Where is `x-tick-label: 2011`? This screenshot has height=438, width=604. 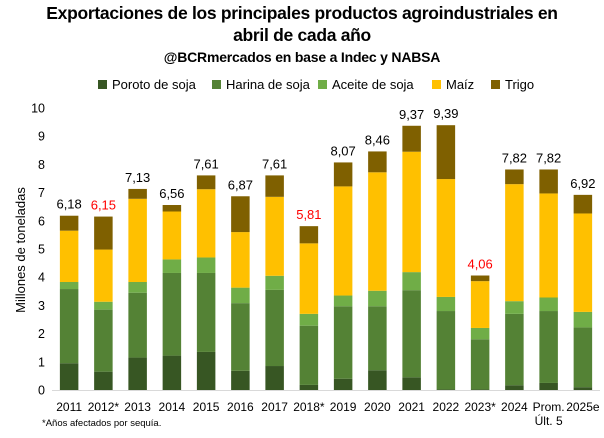
x-tick-label: 2011 is located at coordinates (69, 407).